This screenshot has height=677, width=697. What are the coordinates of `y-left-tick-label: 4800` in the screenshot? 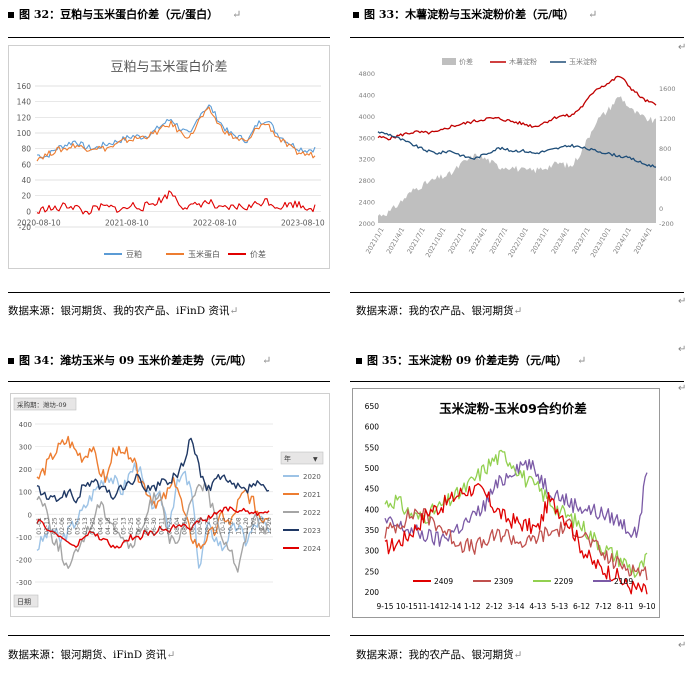 It's located at (366, 74).